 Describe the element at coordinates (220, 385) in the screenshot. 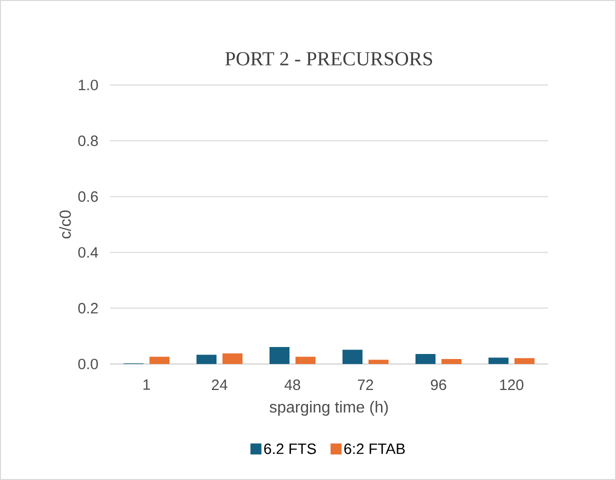

I see `x-tick-label: 24` at that location.